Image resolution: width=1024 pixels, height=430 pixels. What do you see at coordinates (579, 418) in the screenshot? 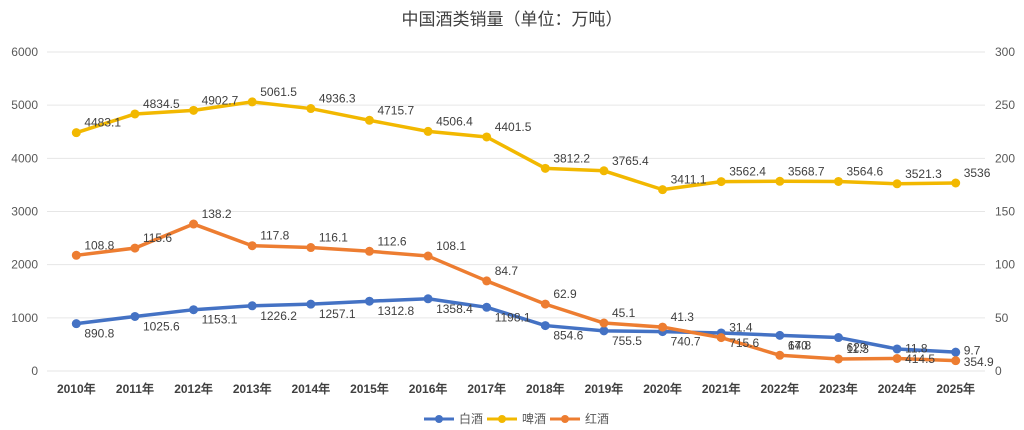
I see `legend-item: 红酒` at bounding box center [579, 418].